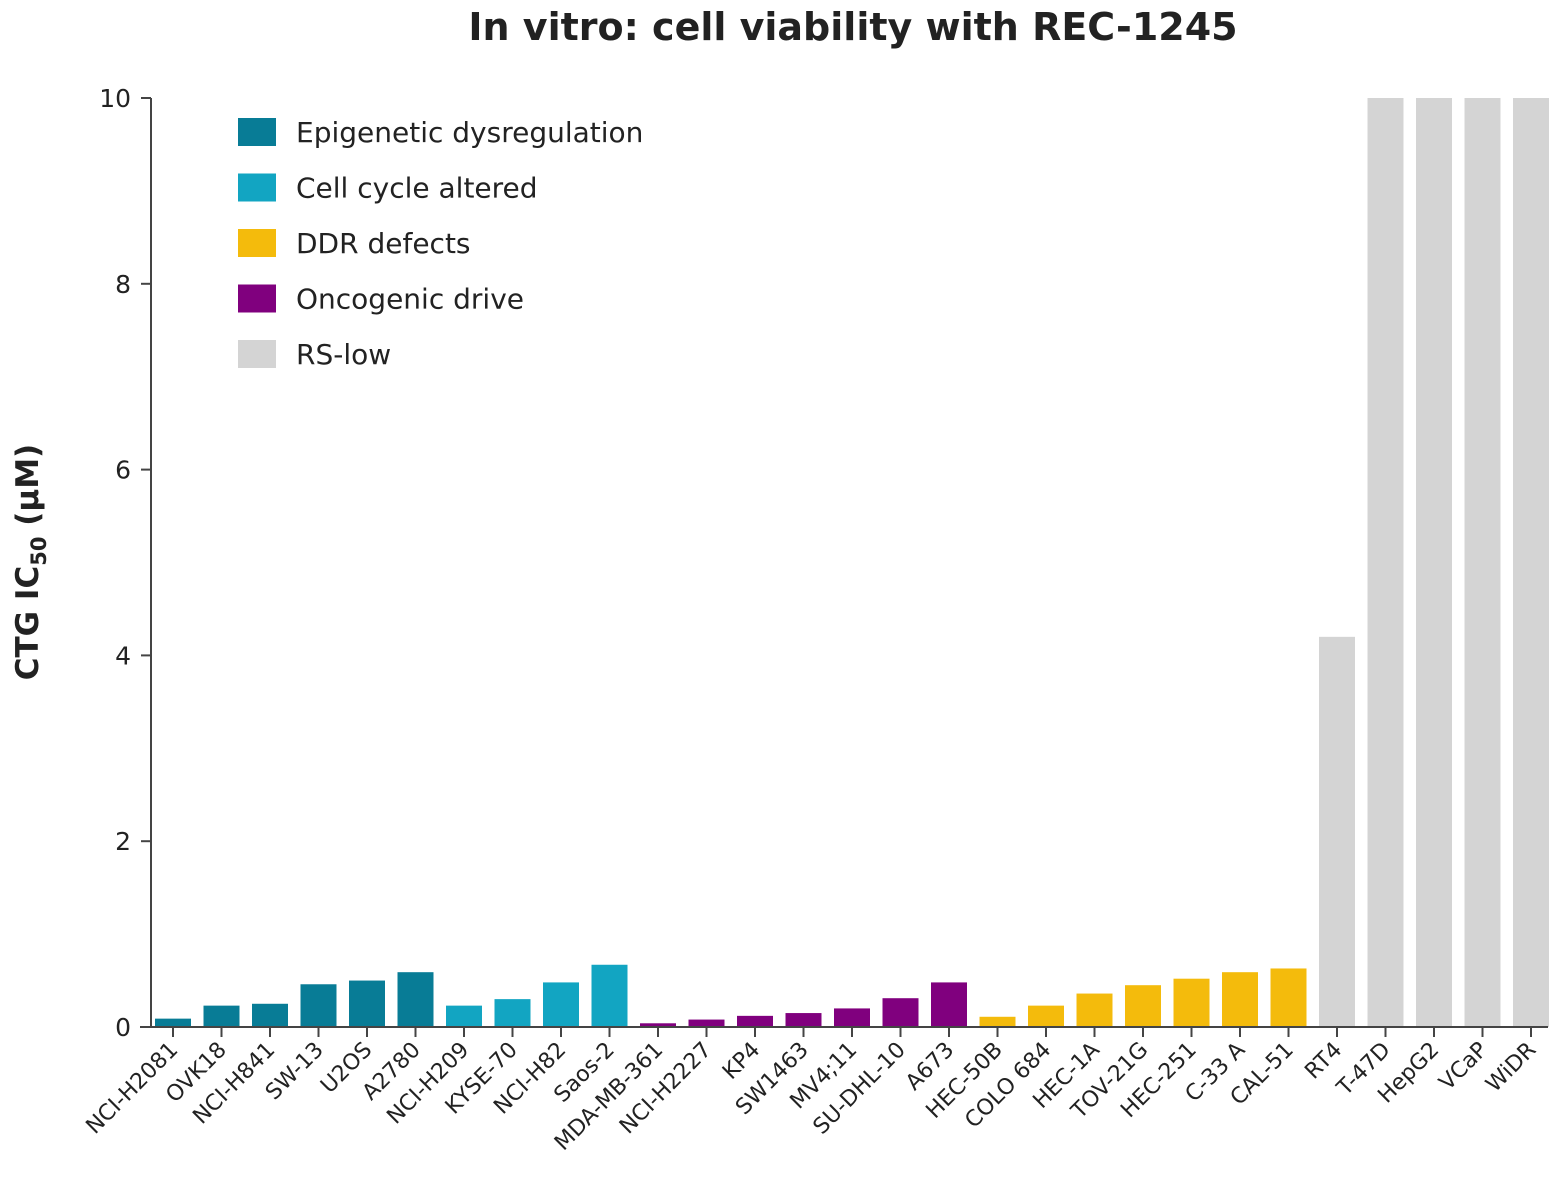  Describe the element at coordinates (1464, 1067) in the screenshot. I see `x-tick-label: VCaP` at that location.